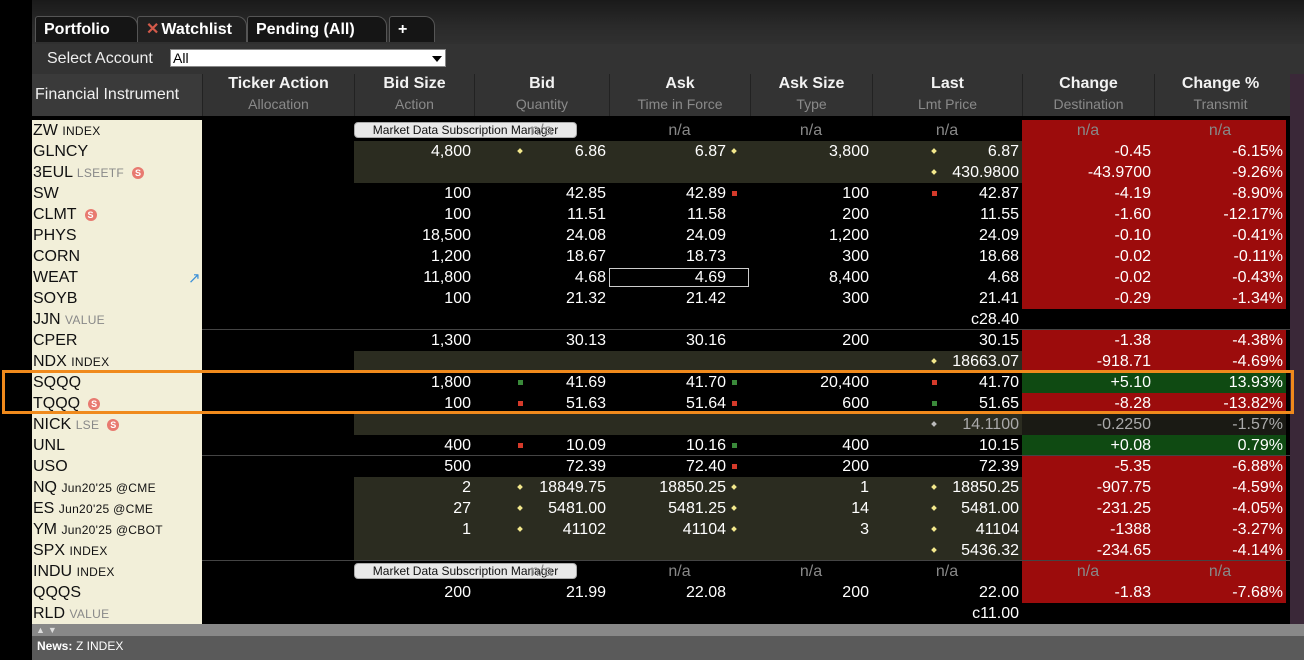 The image size is (1304, 660). I want to click on table-row: SOYB 100 21.32 21.42 300 21.41 -0.29 -1.34%, so click(668, 298).